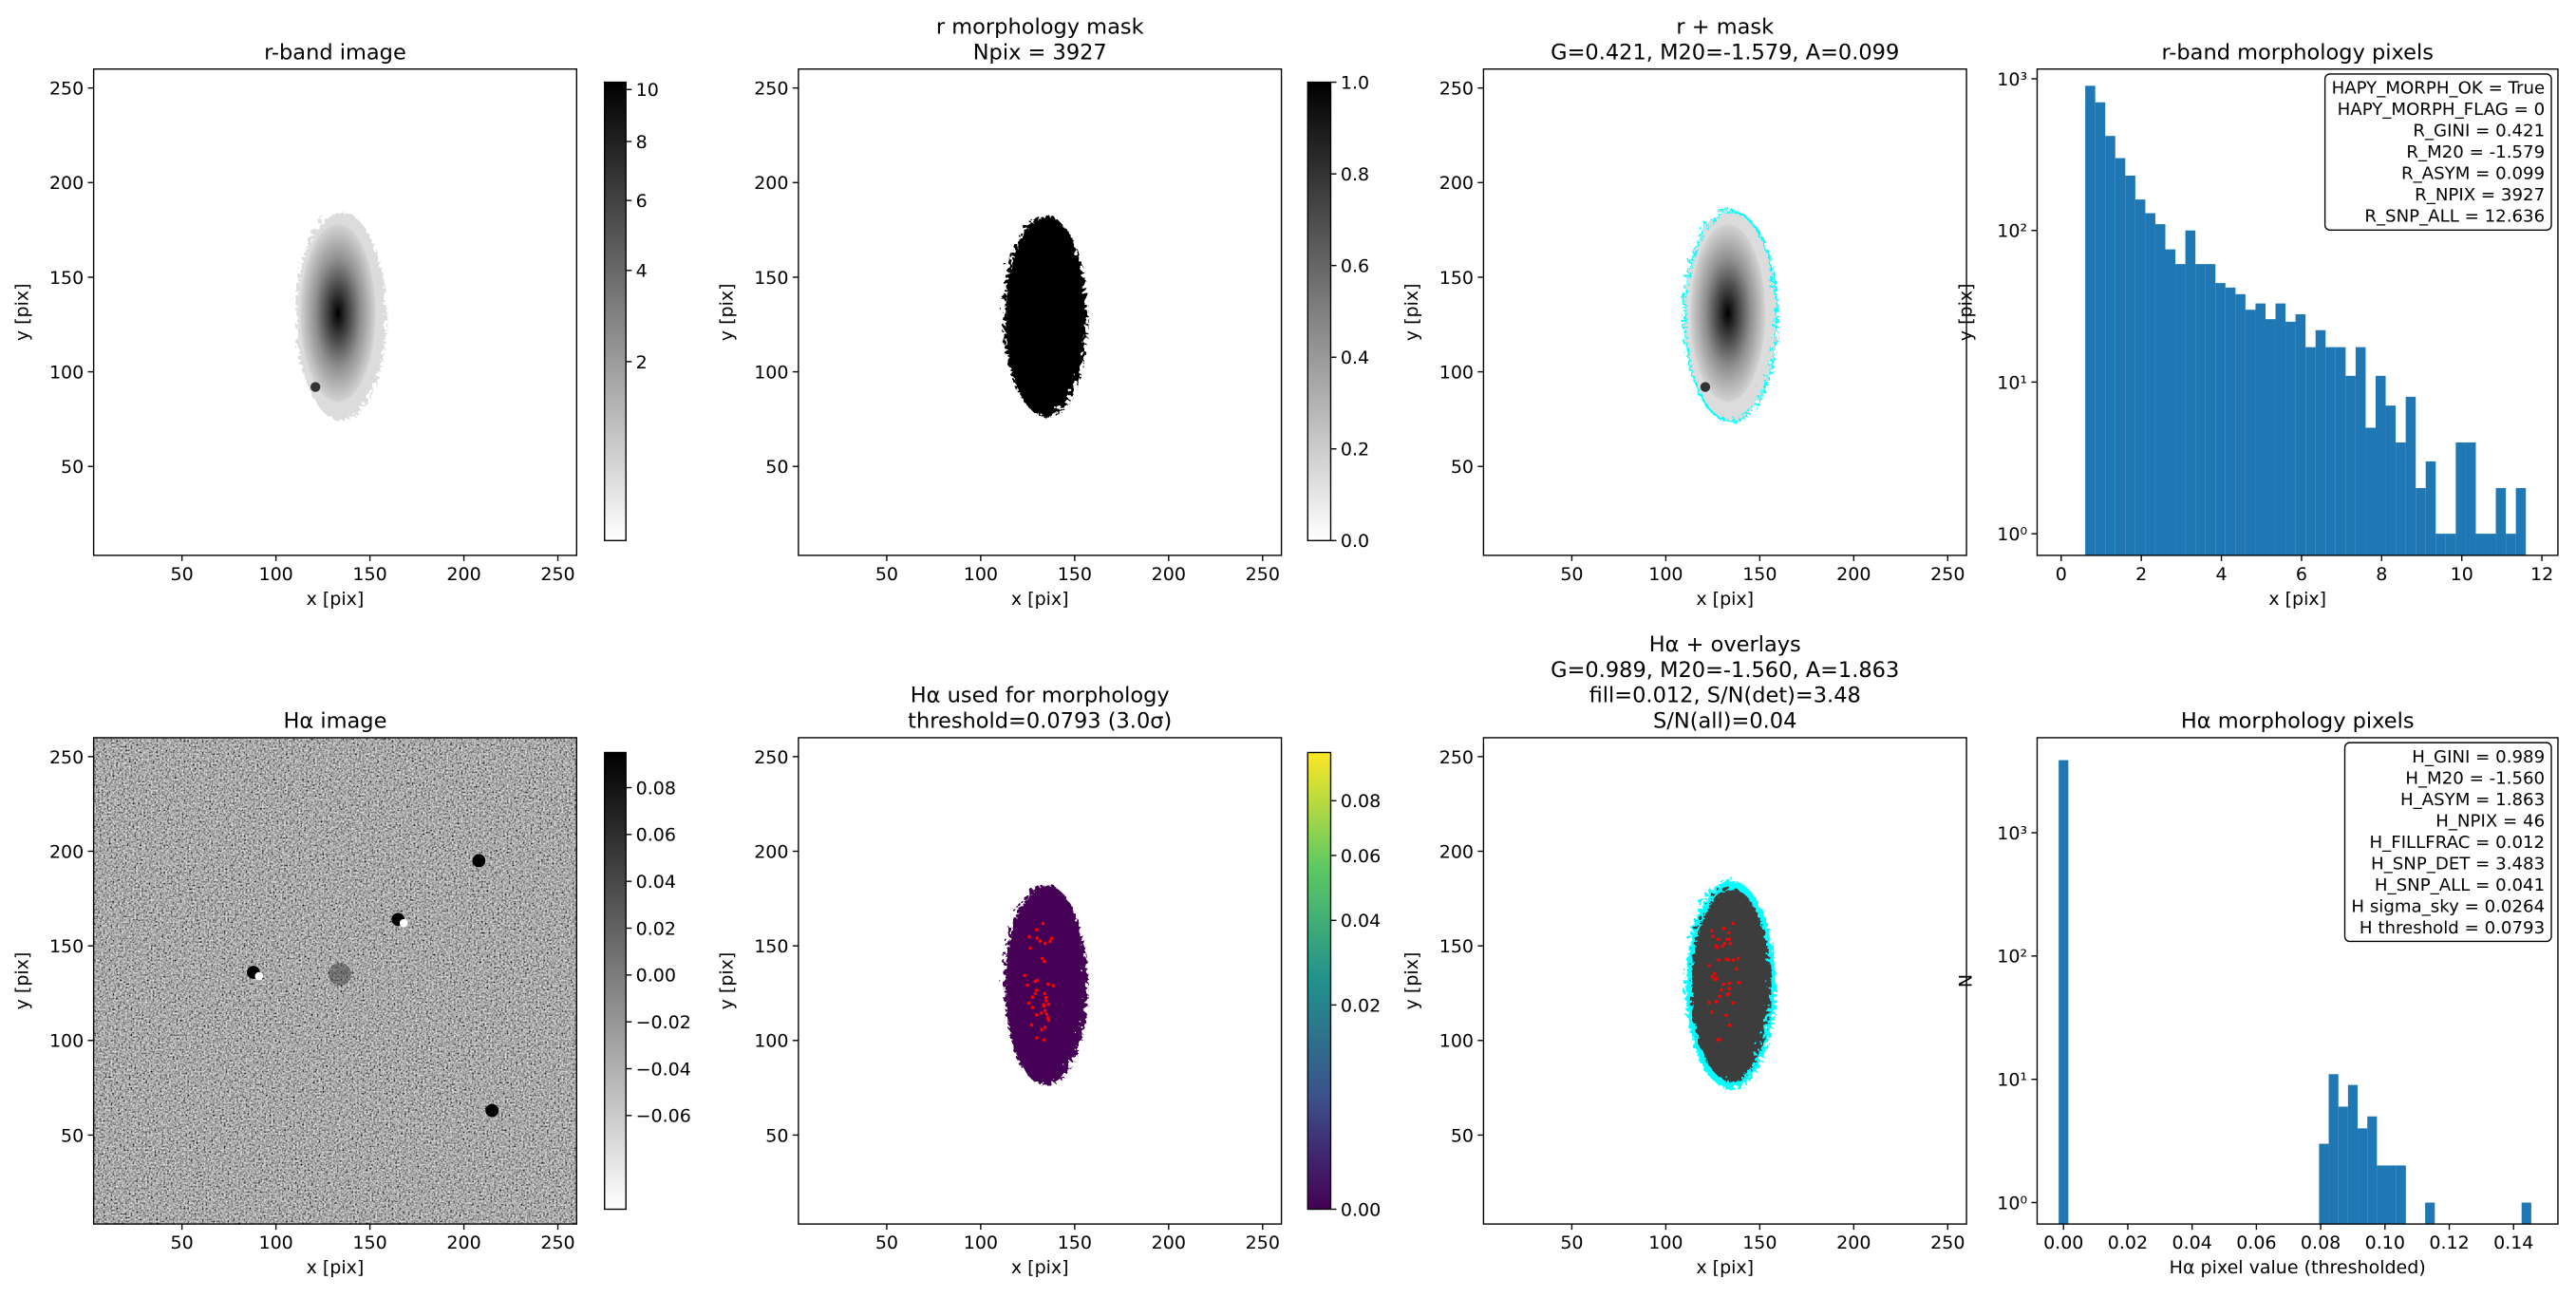 This screenshot has width=2576, height=1298. I want to click on colorbar-tick-label: 10, so click(647, 90).